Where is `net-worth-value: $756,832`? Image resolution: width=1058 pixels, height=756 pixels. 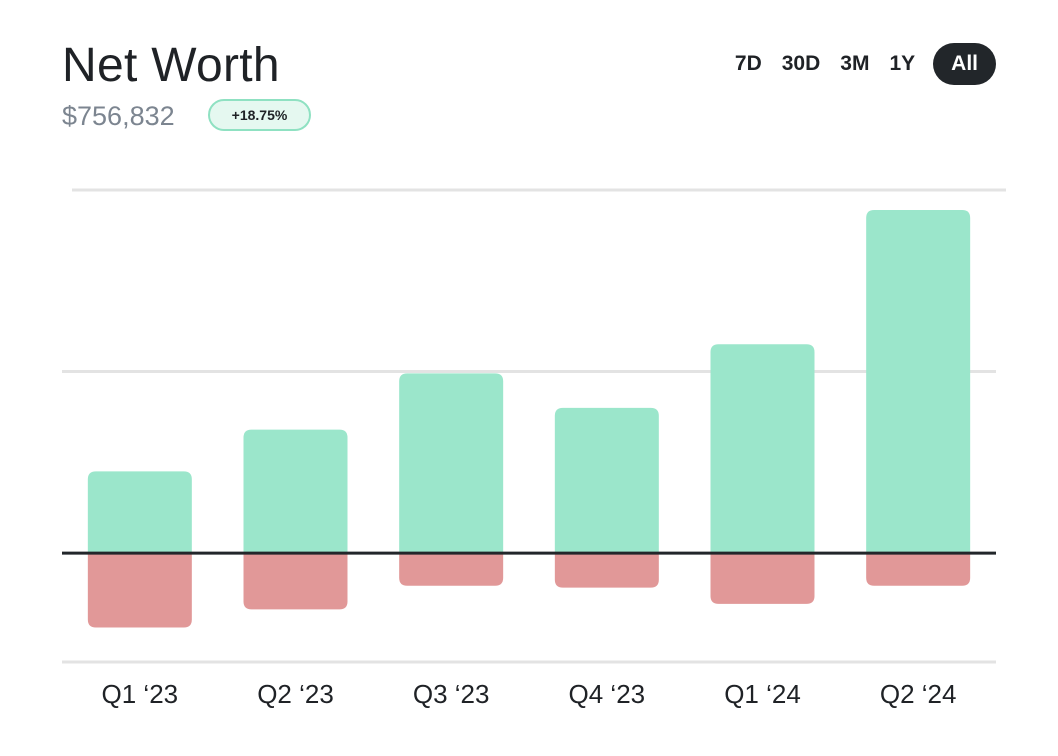 net-worth-value: $756,832 is located at coordinates (118, 116).